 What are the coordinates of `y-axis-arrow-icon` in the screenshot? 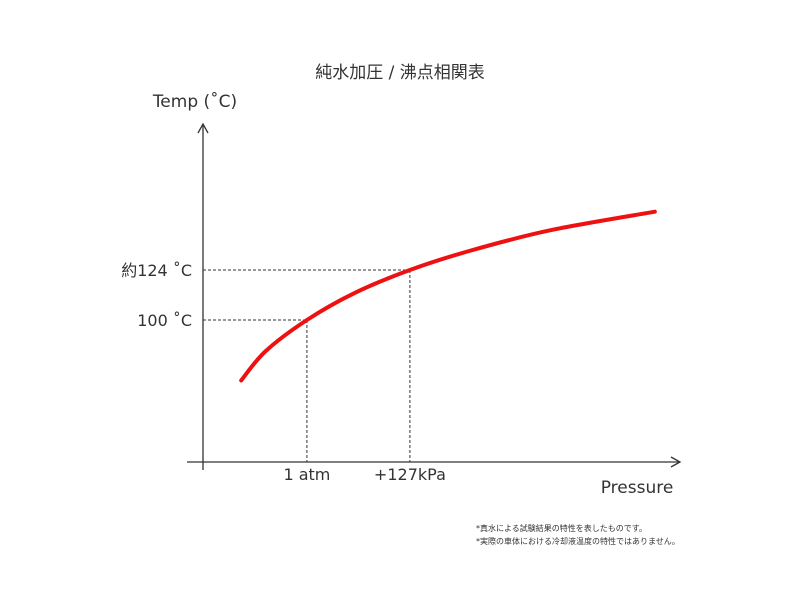 It's located at (203, 128).